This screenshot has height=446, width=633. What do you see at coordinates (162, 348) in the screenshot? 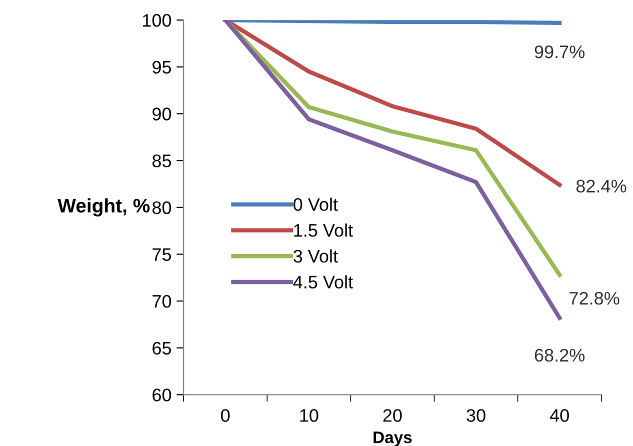
I see `y-tick-label: 65` at bounding box center [162, 348].